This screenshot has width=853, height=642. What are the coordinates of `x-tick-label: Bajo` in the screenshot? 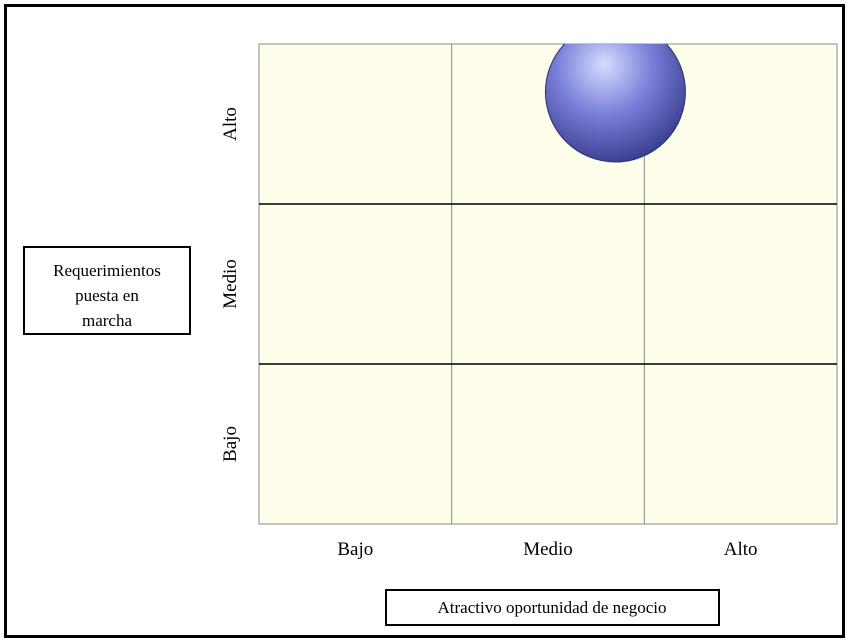 It's located at (355, 549).